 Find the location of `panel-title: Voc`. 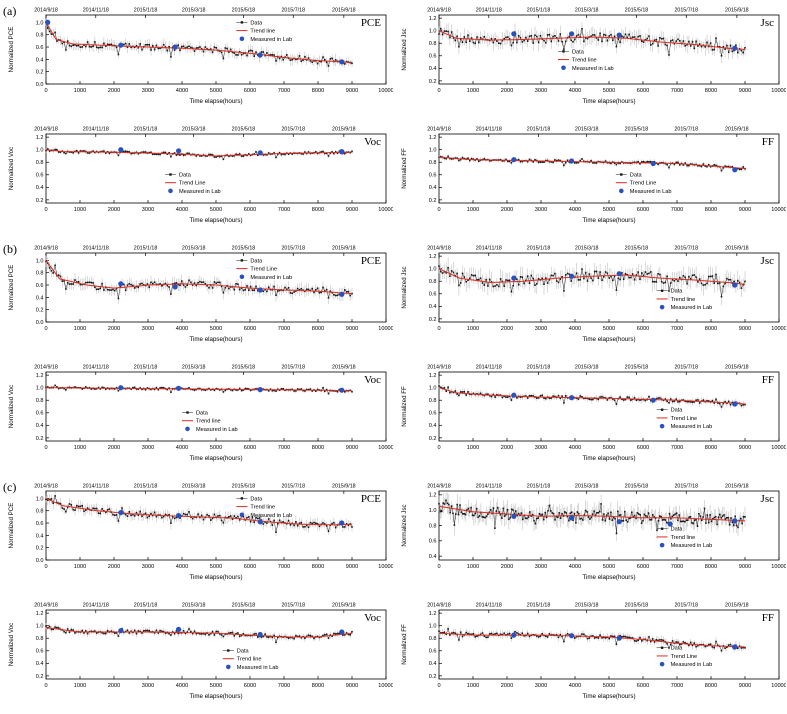

panel-title: Voc is located at coordinates (372, 380).